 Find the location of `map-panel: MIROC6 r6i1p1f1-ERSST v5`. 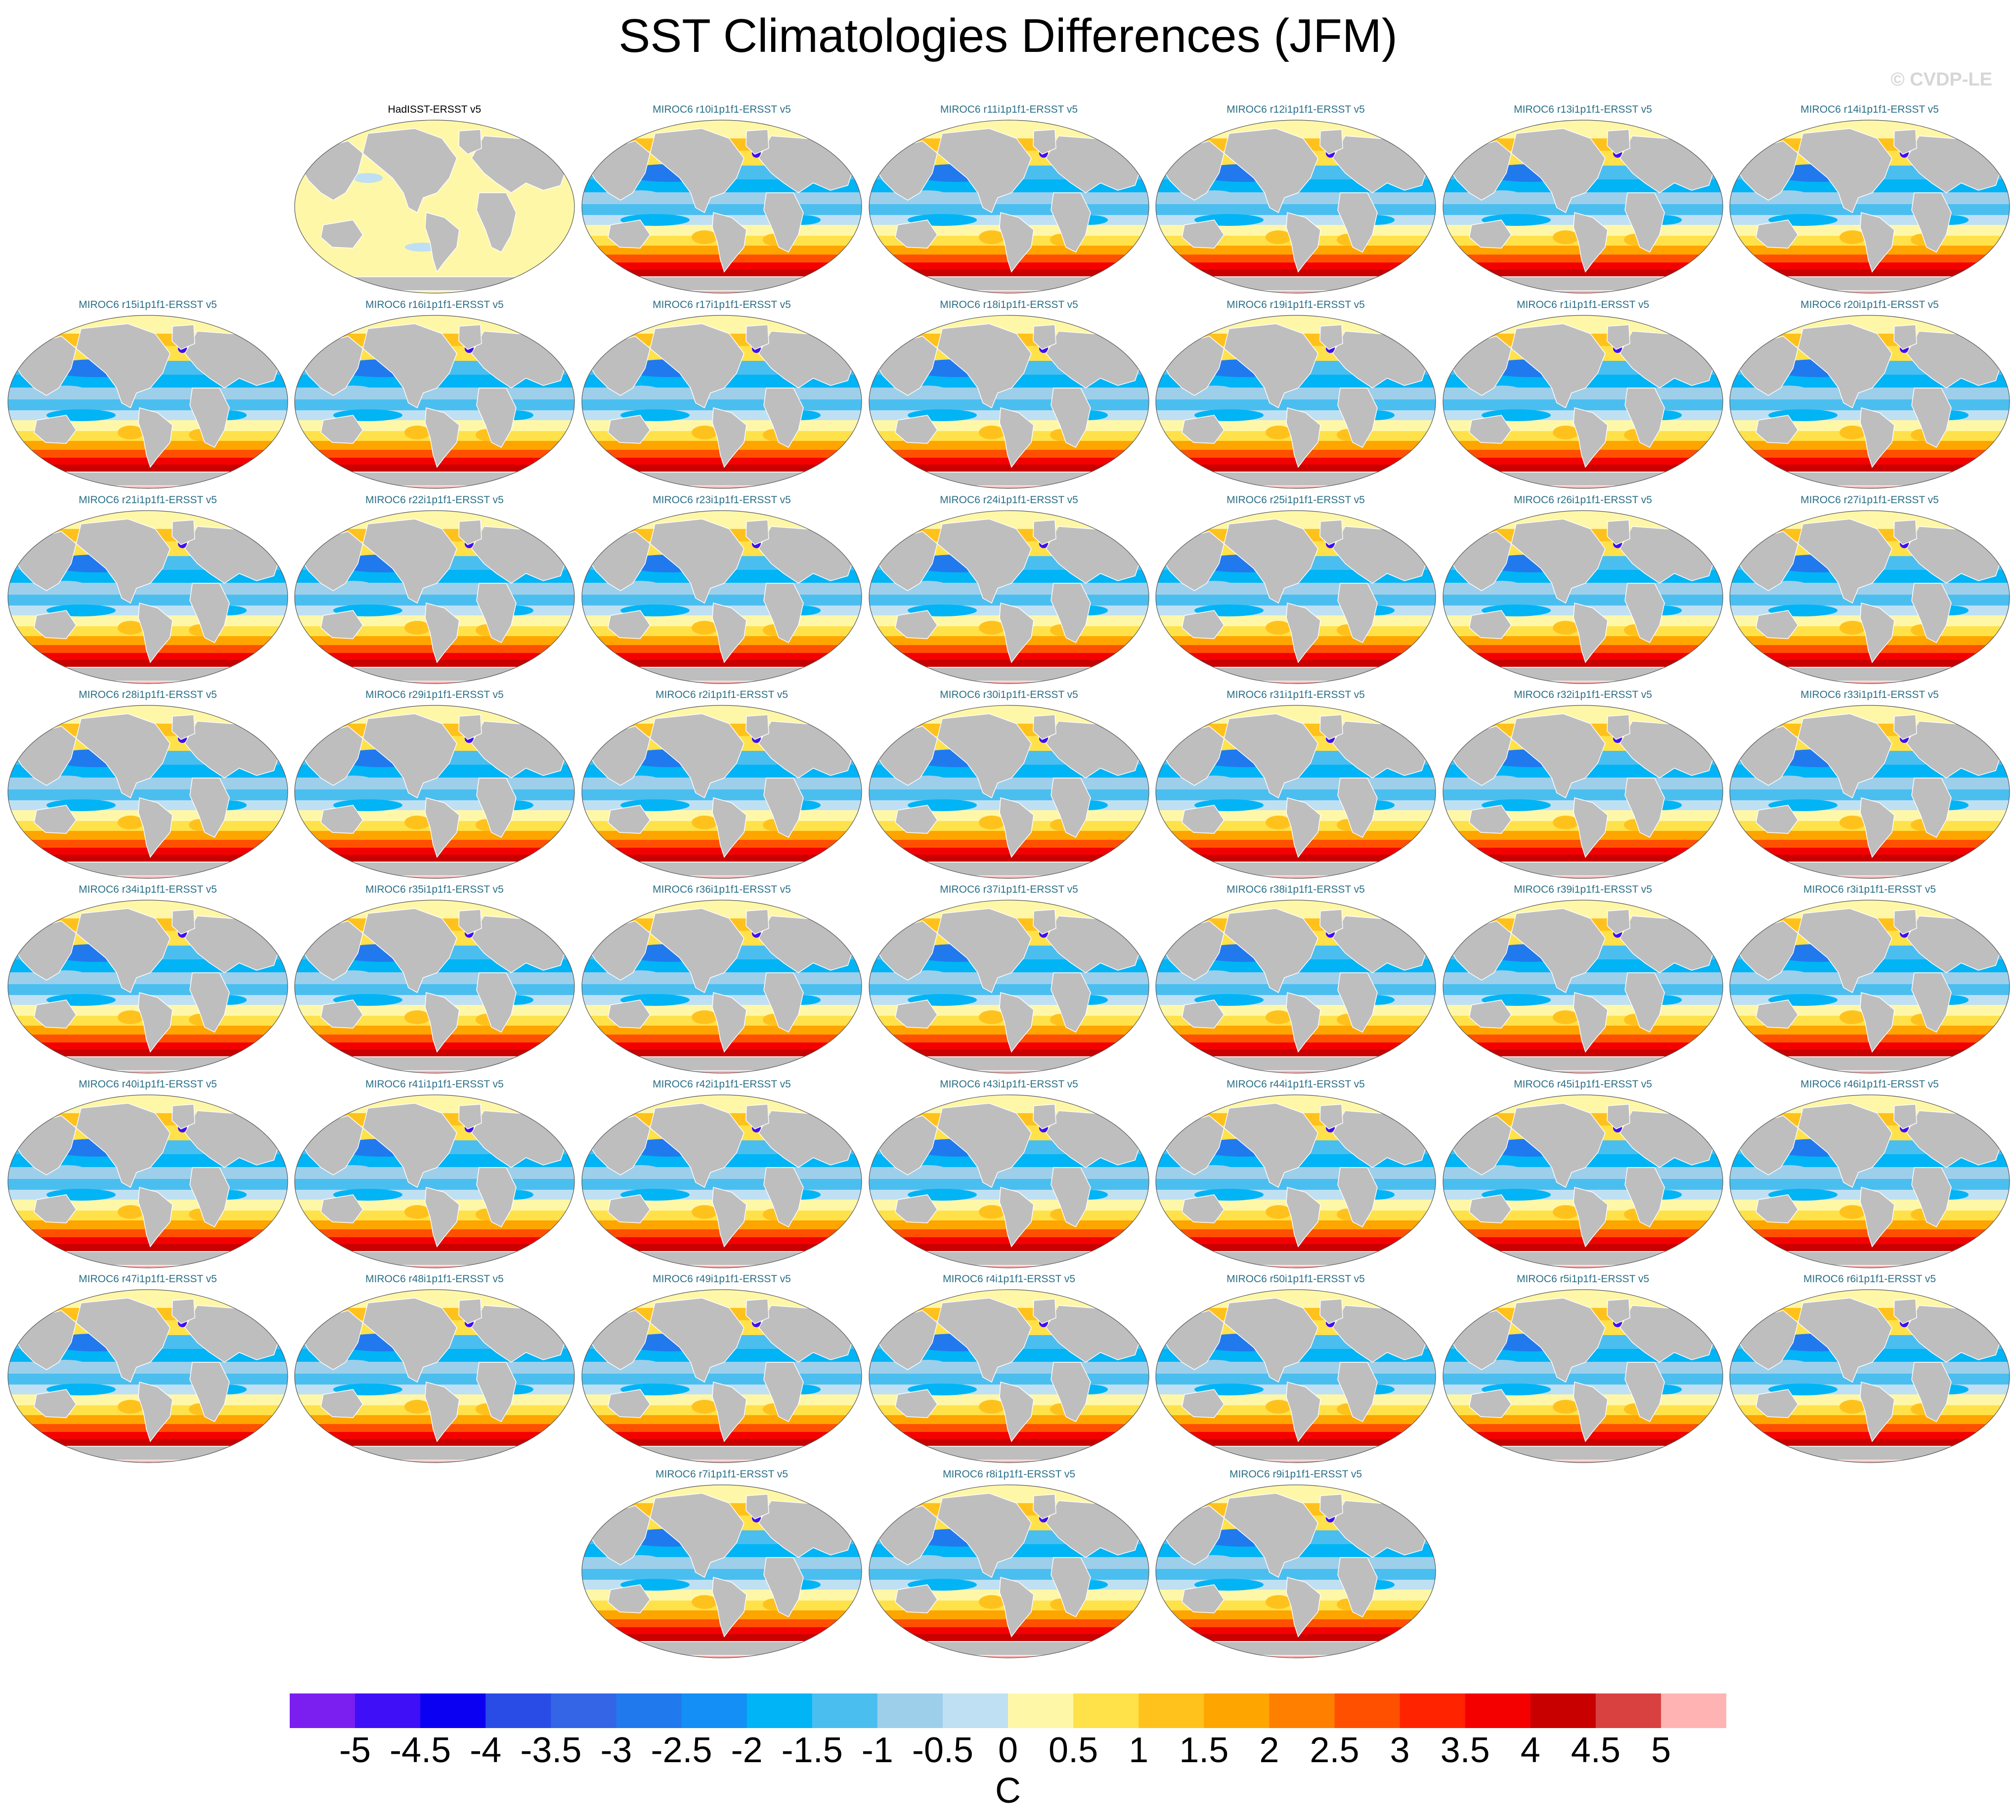

map-panel: MIROC6 r6i1p1f1-ERSST v5 is located at coordinates (1870, 1368).